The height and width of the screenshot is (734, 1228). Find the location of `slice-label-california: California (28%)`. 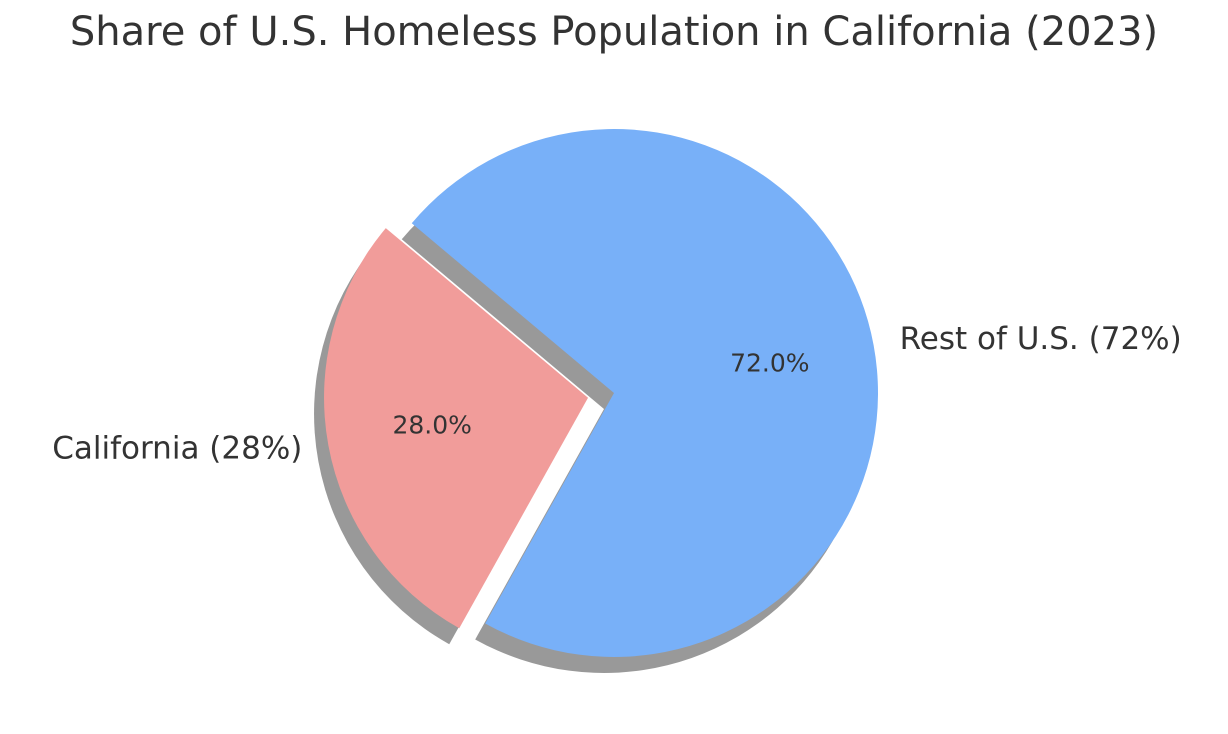

slice-label-california: California (28%) is located at coordinates (177, 449).